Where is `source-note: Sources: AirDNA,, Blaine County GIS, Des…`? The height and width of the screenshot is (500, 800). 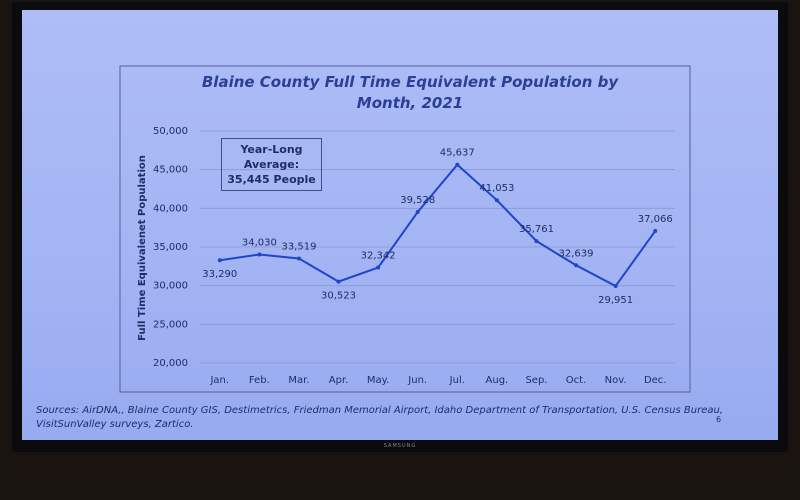
source-note: Sources: AirDNA,, Blaine County GIS, Des… is located at coordinates (380, 417).